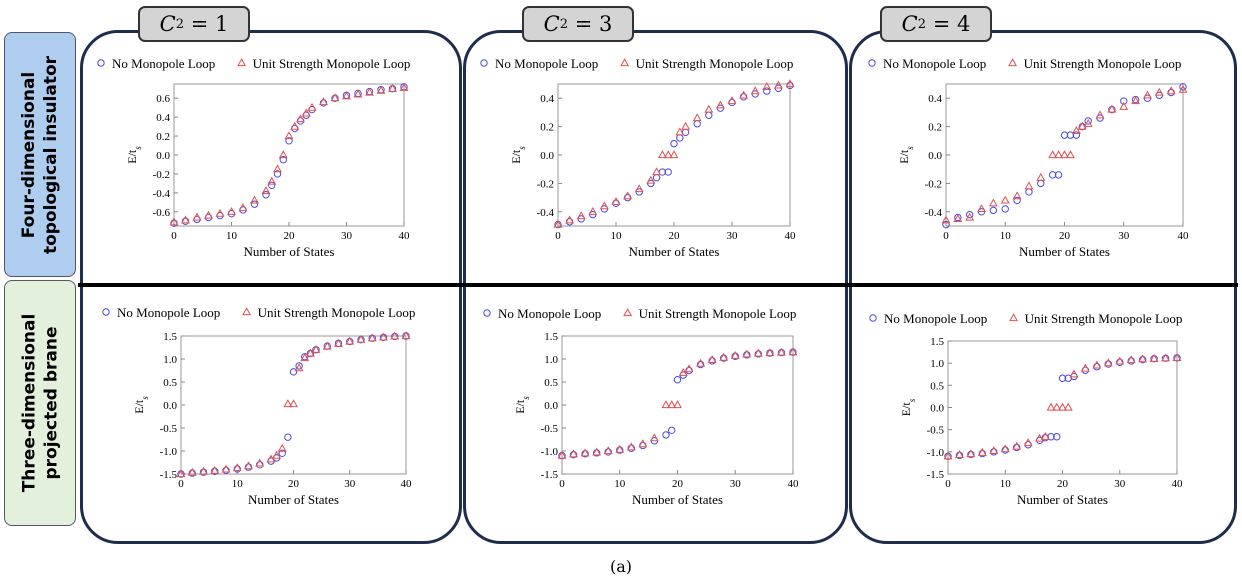 The width and height of the screenshot is (1242, 584). I want to click on y-tick-label: 1.0, so click(937, 364).